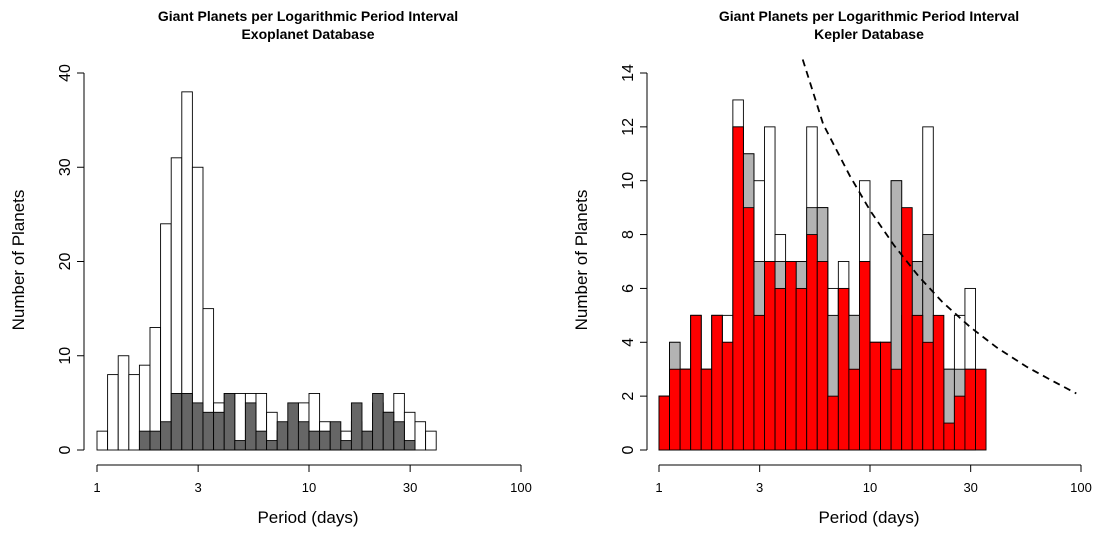 This screenshot has width=1095, height=537. Describe the element at coordinates (628, 234) in the screenshot. I see `y-tick-label: 8` at that location.